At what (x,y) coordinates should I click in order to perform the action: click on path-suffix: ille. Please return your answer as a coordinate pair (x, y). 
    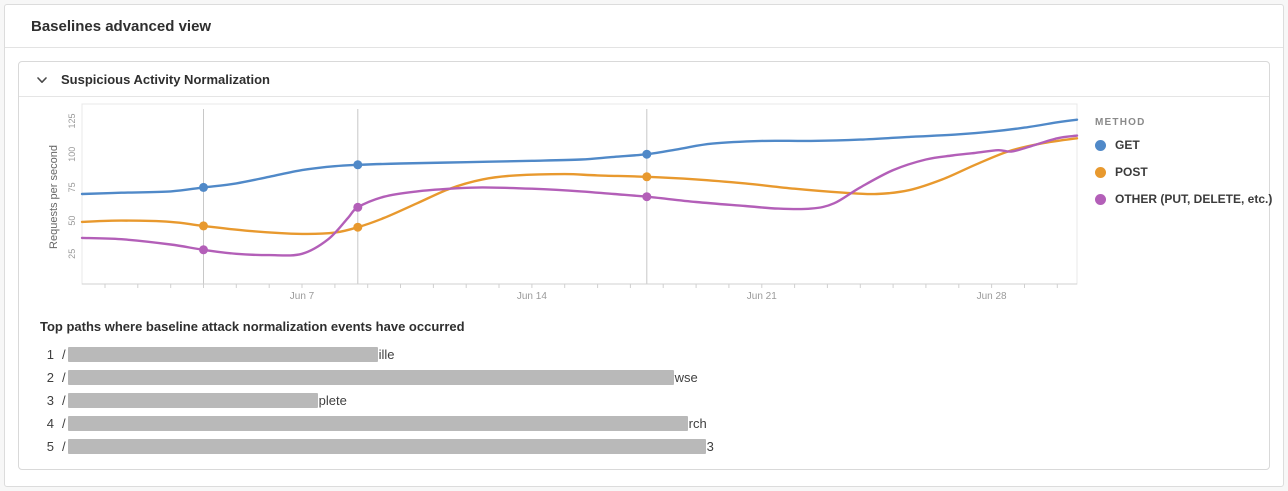
    Looking at the image, I should click on (386, 354).